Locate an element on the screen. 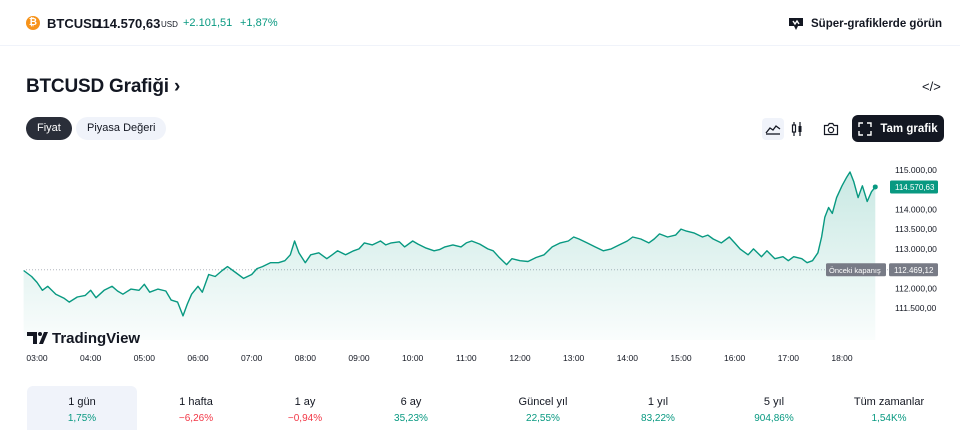  timeframe-label: 1 gün is located at coordinates (82, 402).